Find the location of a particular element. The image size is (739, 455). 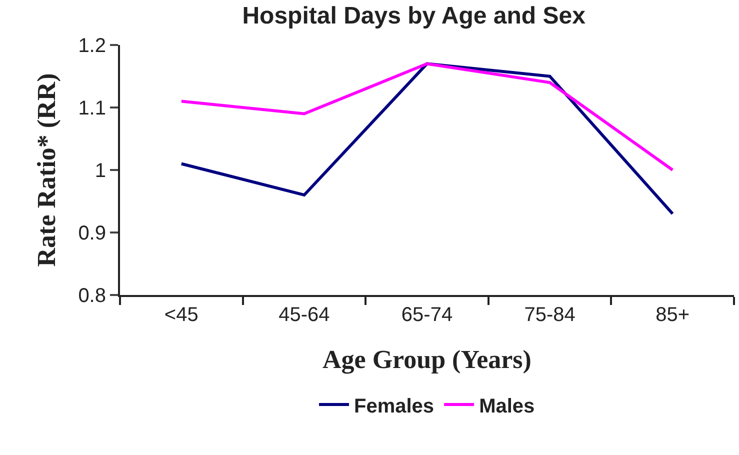

x-tick-label: 65-74 is located at coordinates (427, 315).